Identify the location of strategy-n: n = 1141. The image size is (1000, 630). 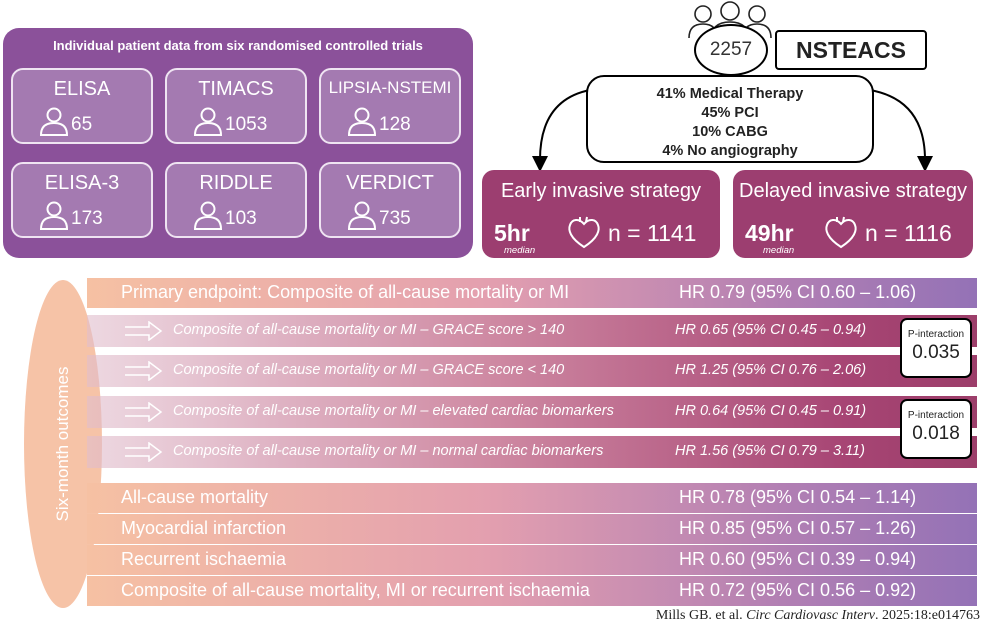
(652, 233).